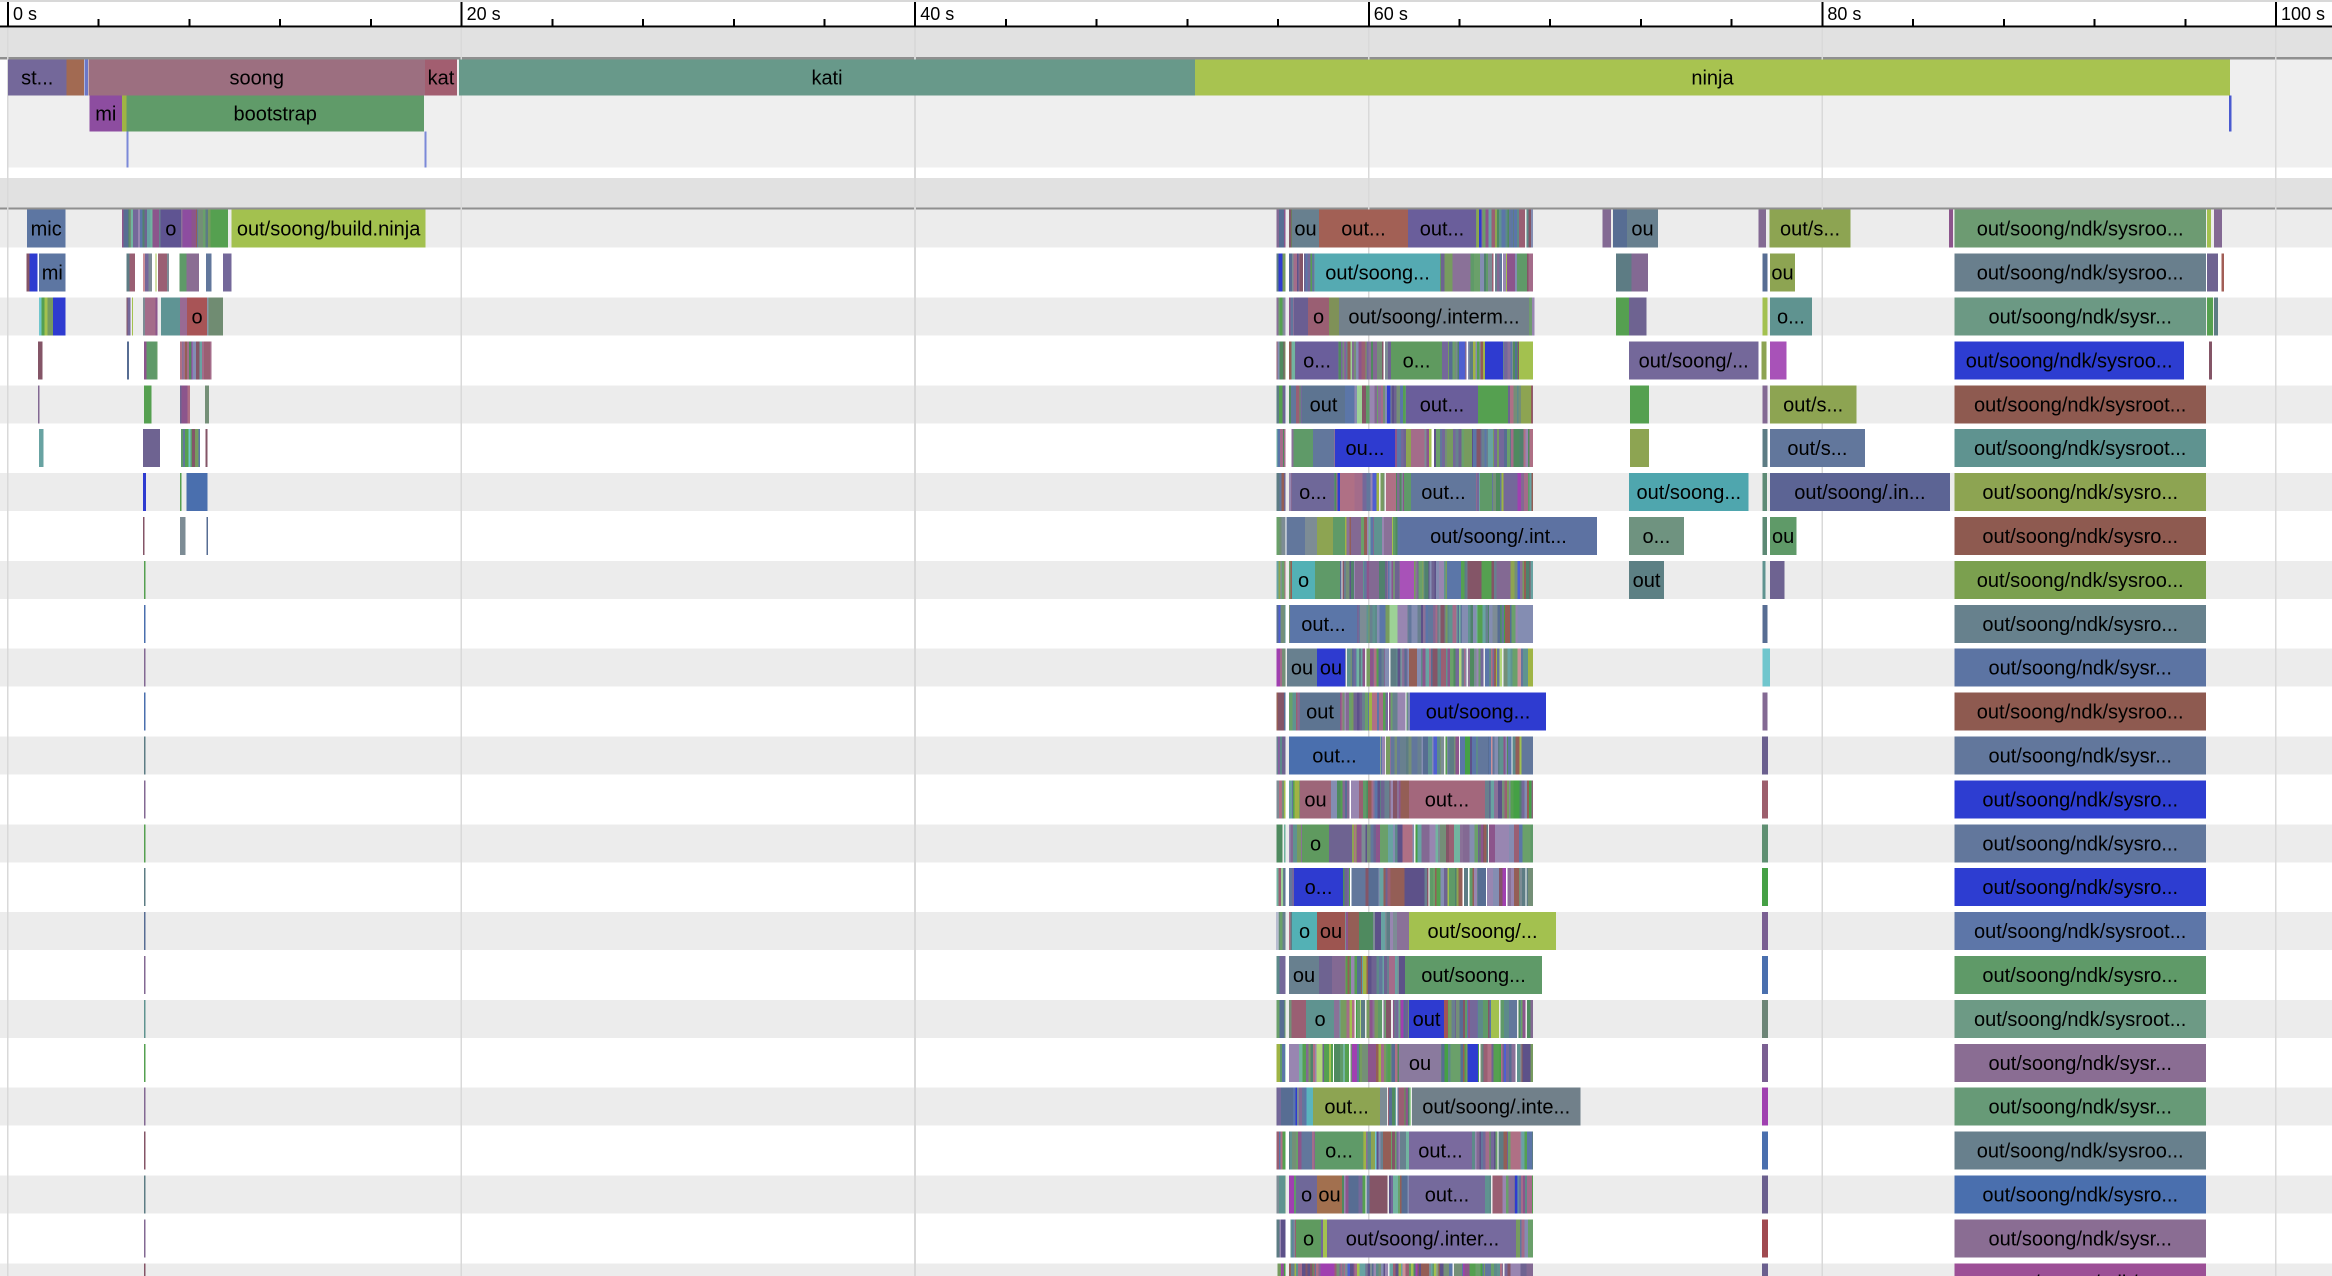  What do you see at coordinates (275, 115) in the screenshot?
I see `svg-text: bootstrap` at bounding box center [275, 115].